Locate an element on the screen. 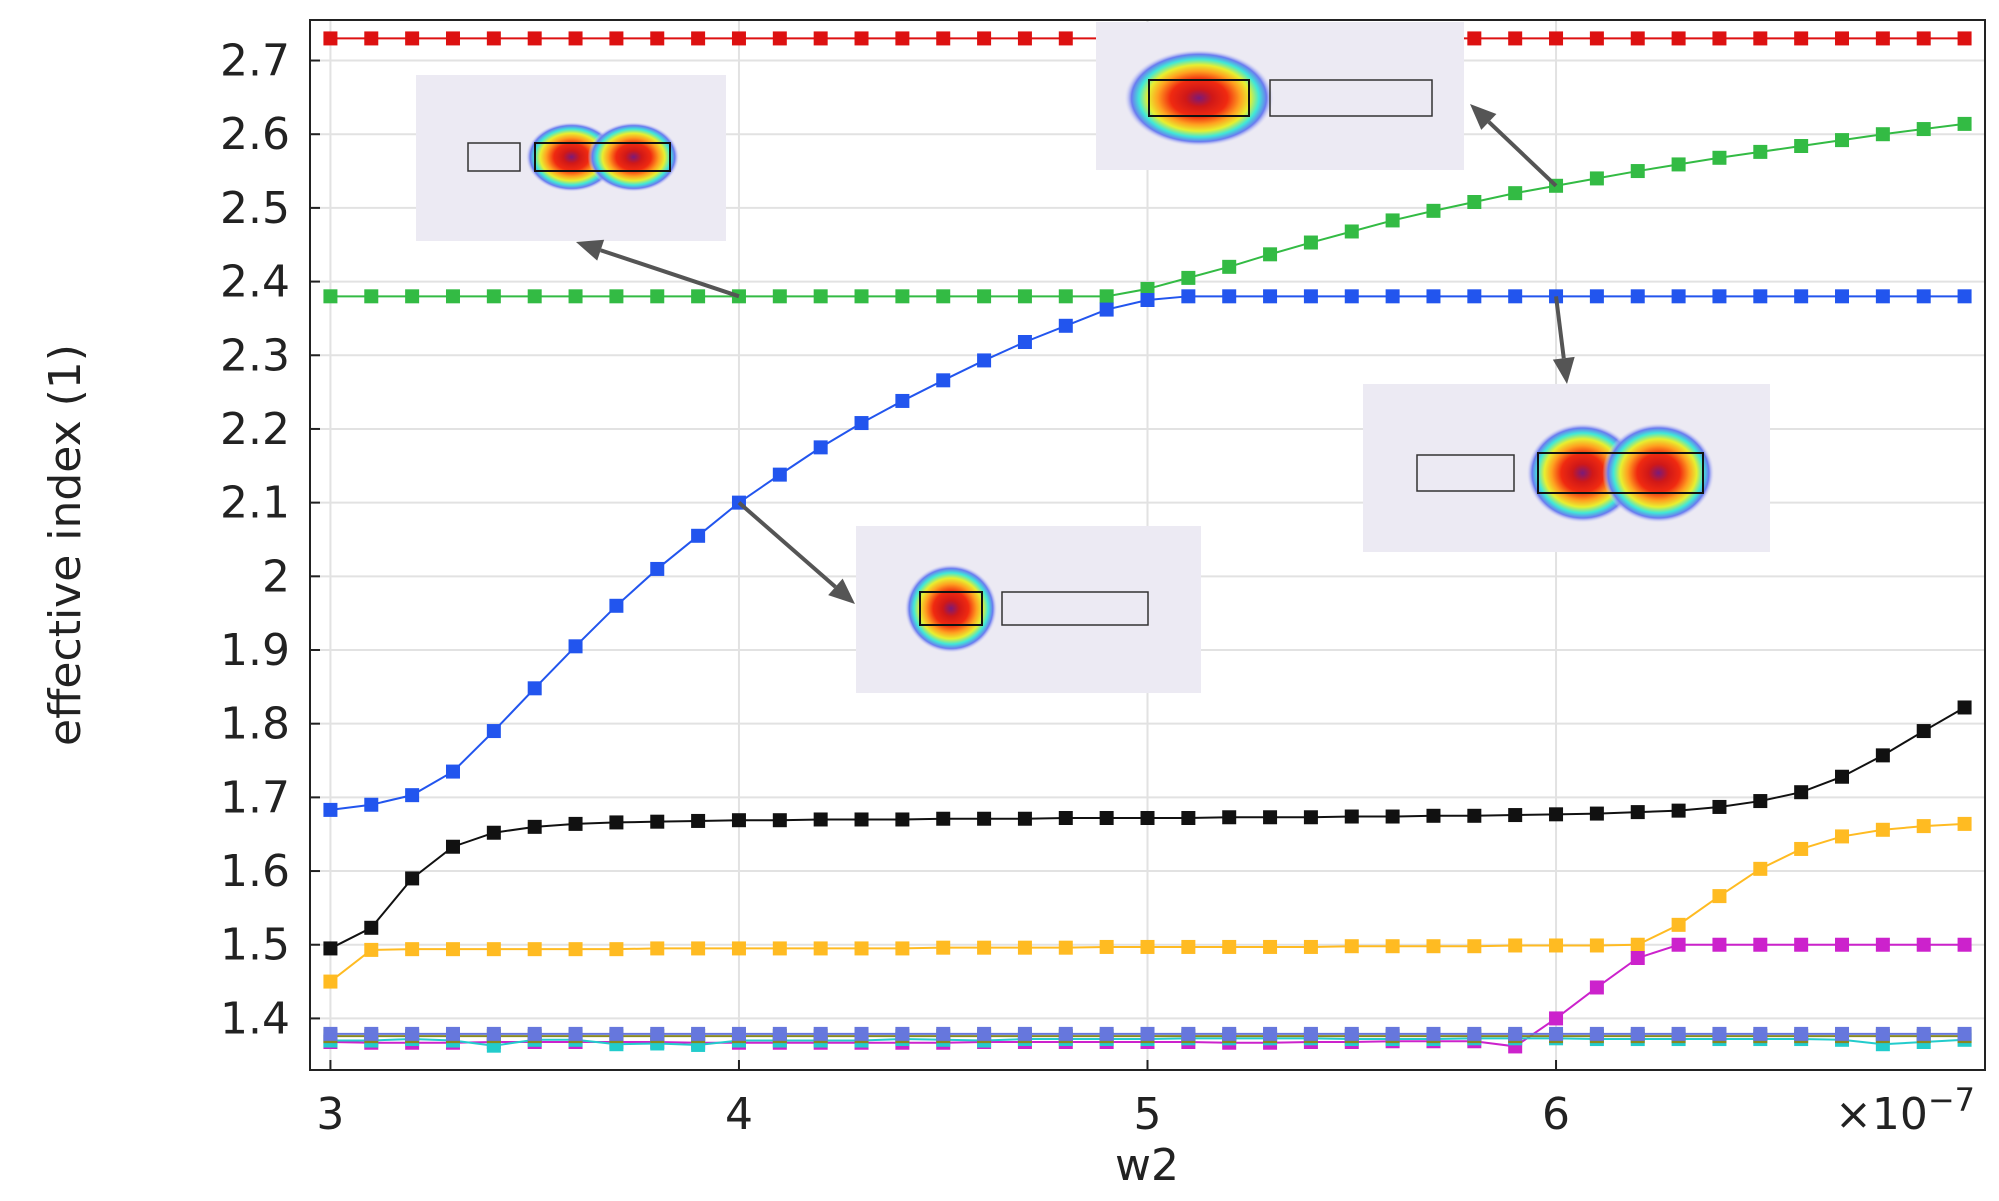 Image resolution: width=1999 pixels, height=1201 pixels. y-axis-title: effective index (1) is located at coordinates (65, 545).